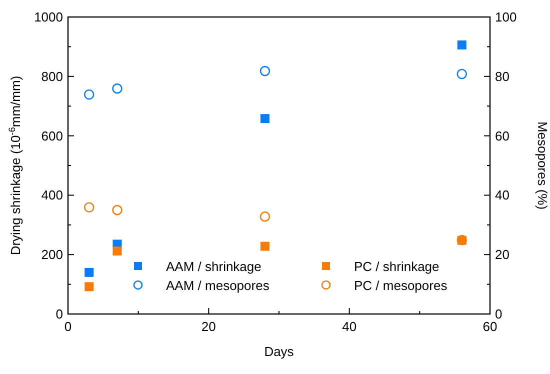  What do you see at coordinates (214, 266) in the screenshot?
I see `legend-label: AAM / shrinkage` at bounding box center [214, 266].